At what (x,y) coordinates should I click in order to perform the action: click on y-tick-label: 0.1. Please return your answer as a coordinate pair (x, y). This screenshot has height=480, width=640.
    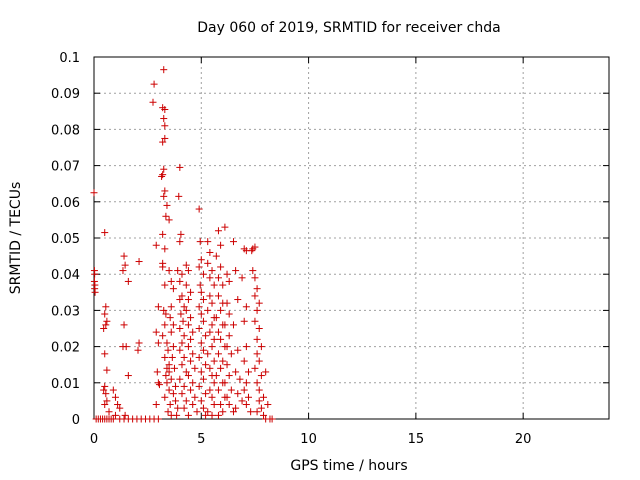
    Looking at the image, I should click on (69, 58).